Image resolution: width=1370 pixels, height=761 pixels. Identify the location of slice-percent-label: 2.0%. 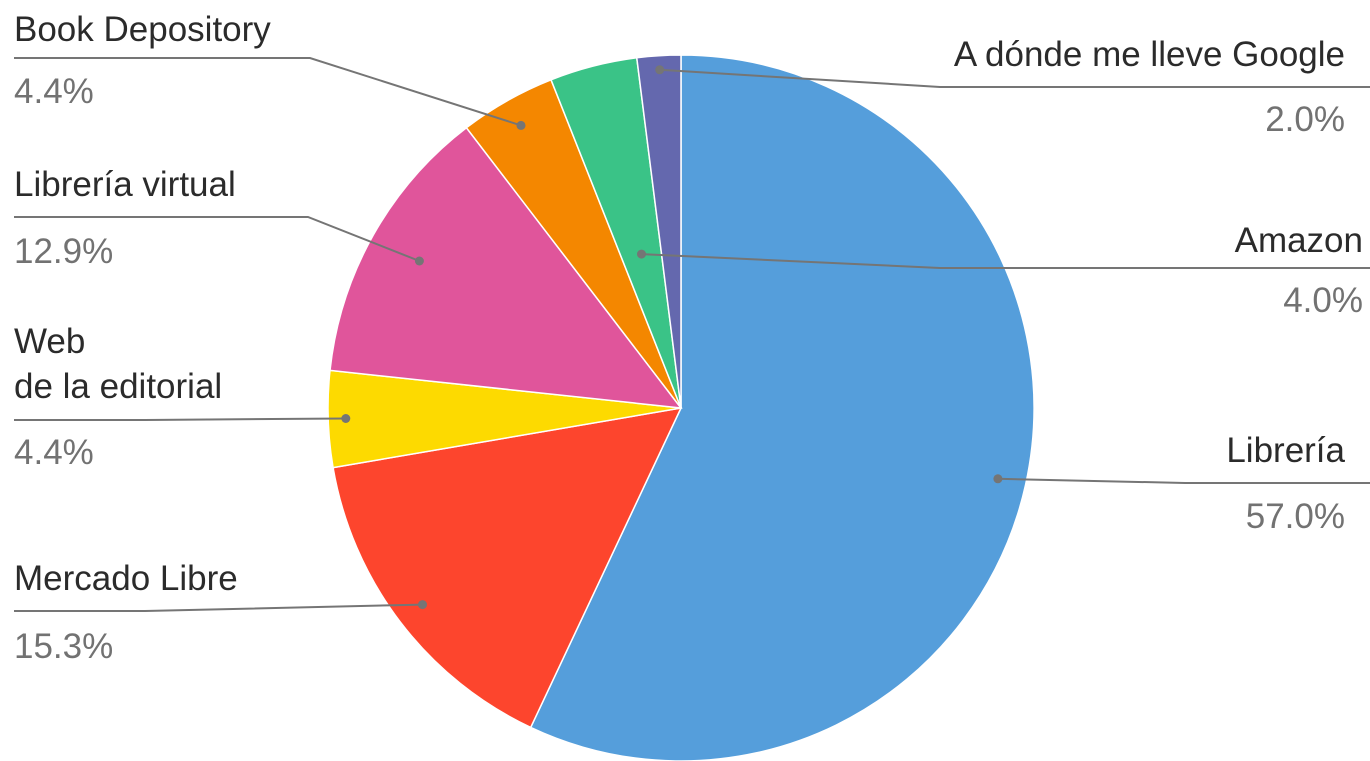
(1305, 119).